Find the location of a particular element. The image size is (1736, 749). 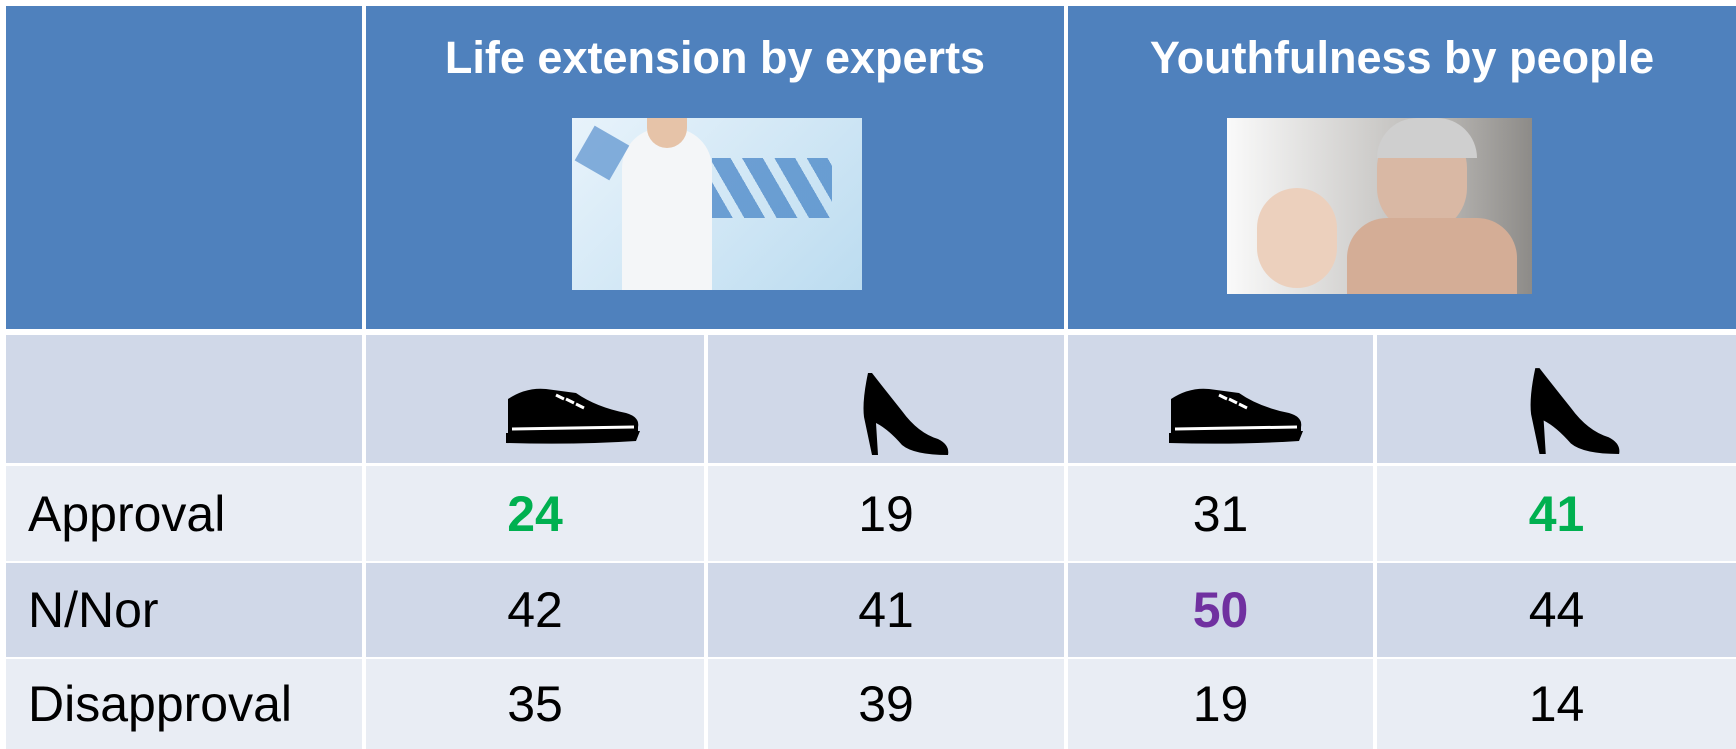

photo-doctor is located at coordinates (717, 204).